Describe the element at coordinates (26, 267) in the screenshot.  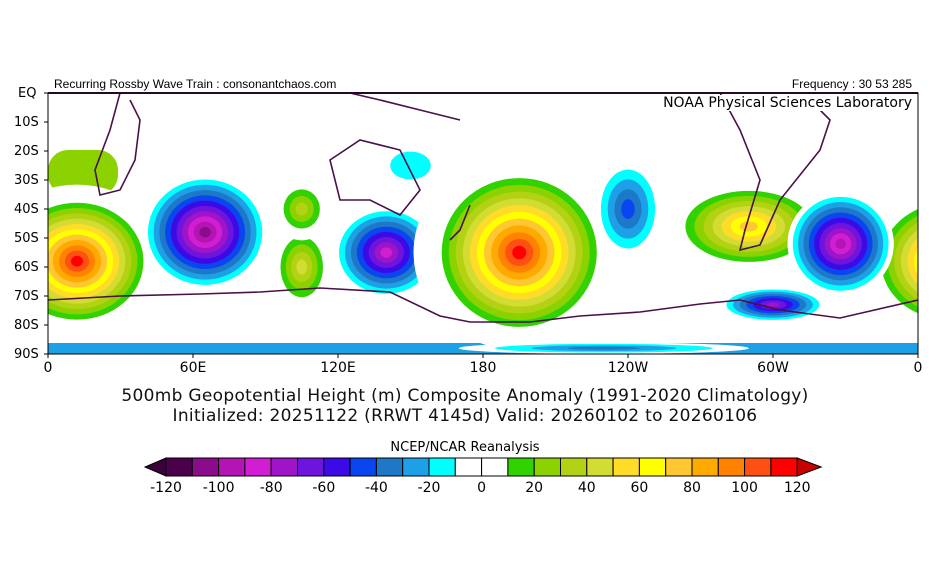
I see `lat-label: 60S` at that location.